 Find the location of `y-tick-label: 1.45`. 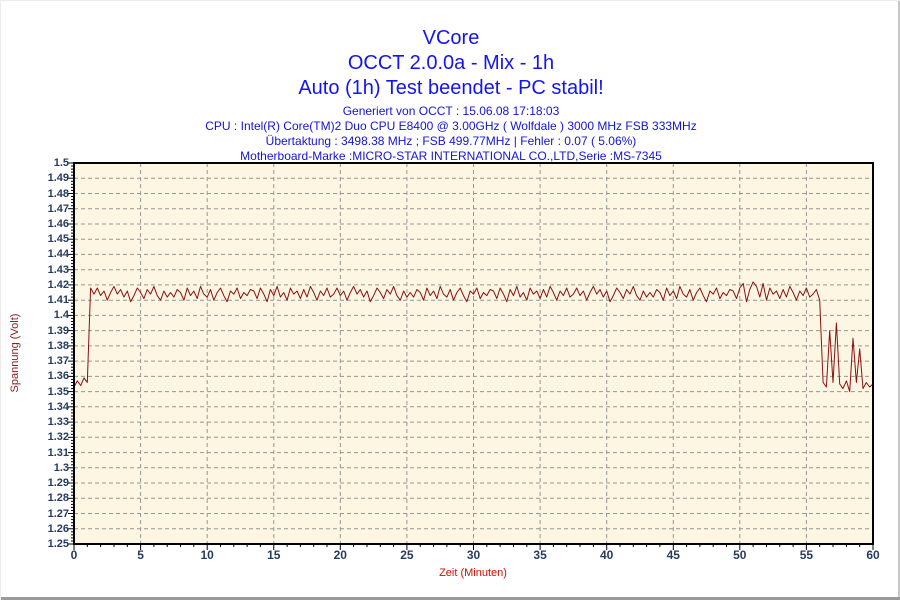

y-tick-label: 1.45 is located at coordinates (58, 239).